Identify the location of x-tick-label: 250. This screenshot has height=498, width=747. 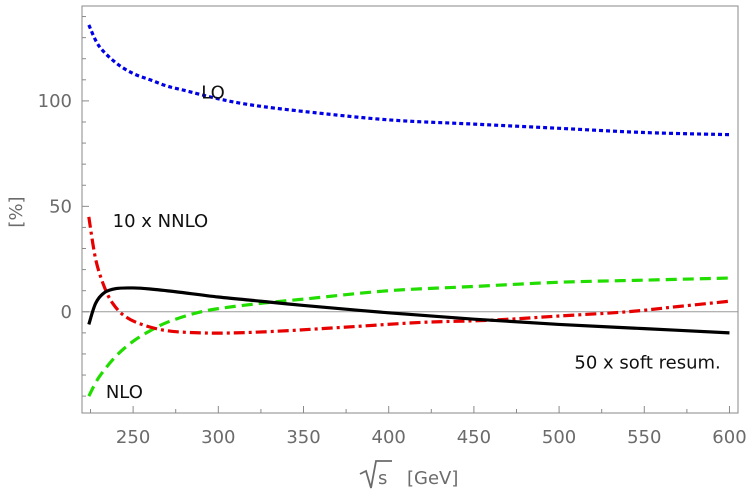
(133, 437).